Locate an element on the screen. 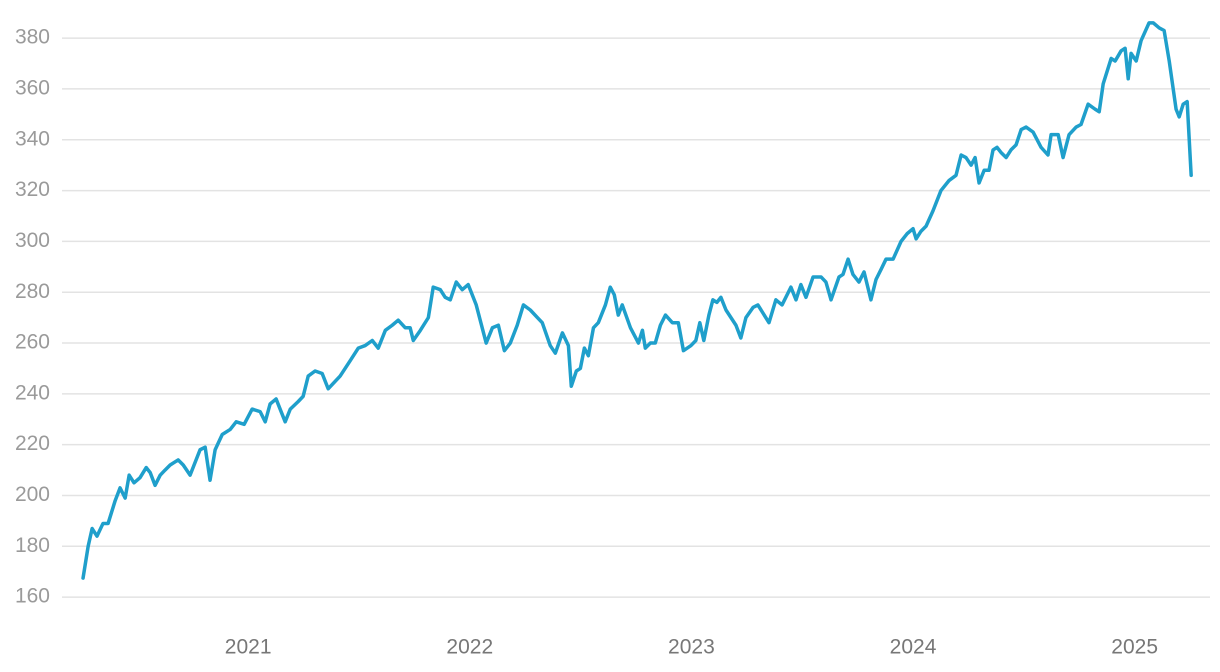  y-tick-label: 380 is located at coordinates (32, 37).